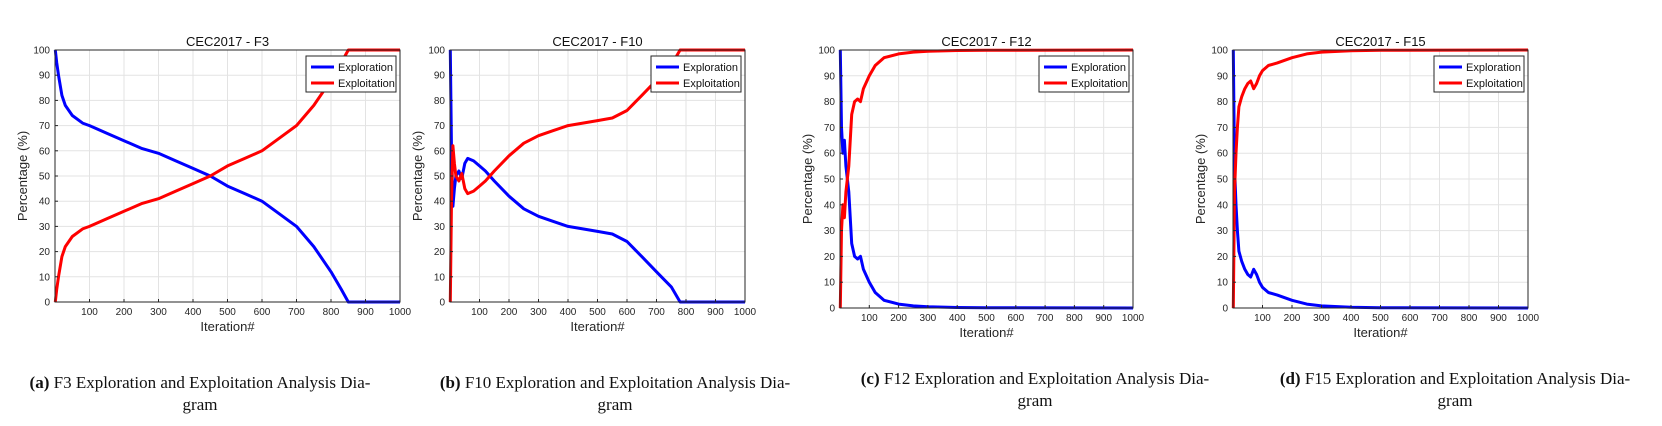 The image size is (1662, 426). What do you see at coordinates (440, 151) in the screenshot?
I see `chart-1-y-tick-label: 60` at bounding box center [440, 151].